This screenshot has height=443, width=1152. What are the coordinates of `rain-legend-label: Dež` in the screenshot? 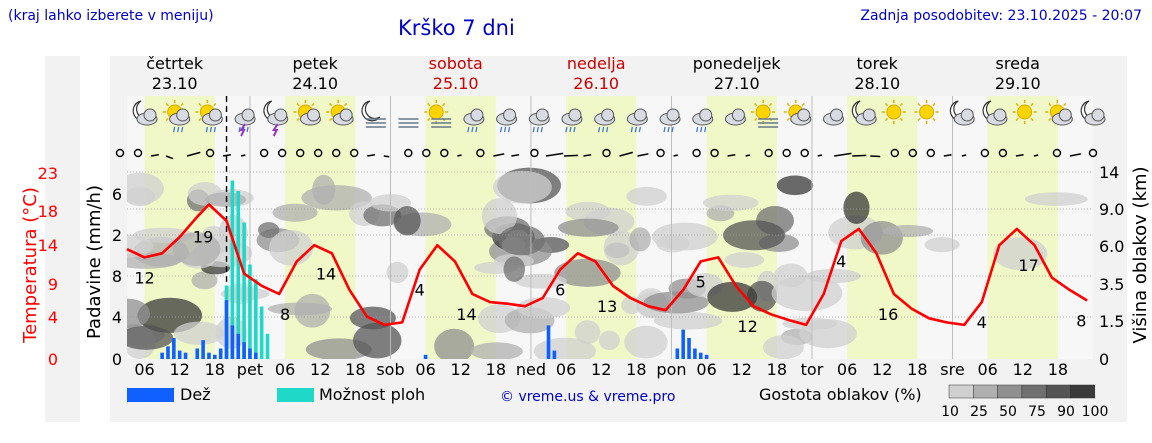 It's located at (195, 394).